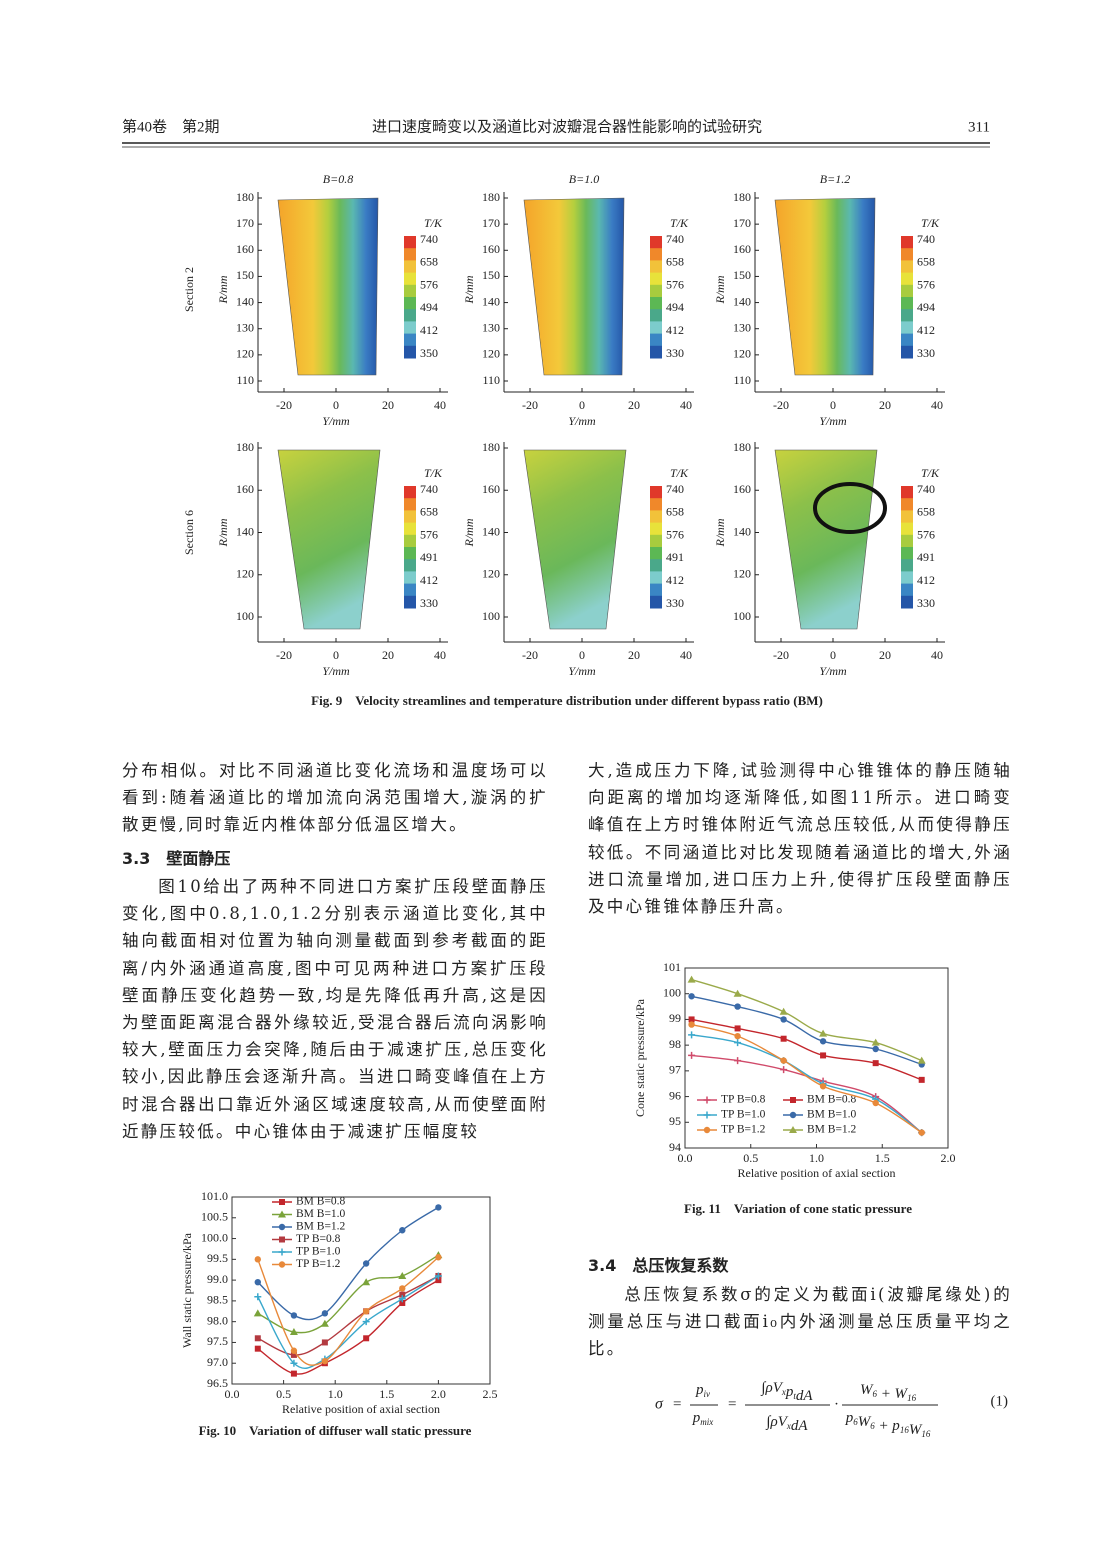 The height and width of the screenshot is (1546, 1102). I want to click on x-axis-label: Relative position of axial section, so click(817, 1173).